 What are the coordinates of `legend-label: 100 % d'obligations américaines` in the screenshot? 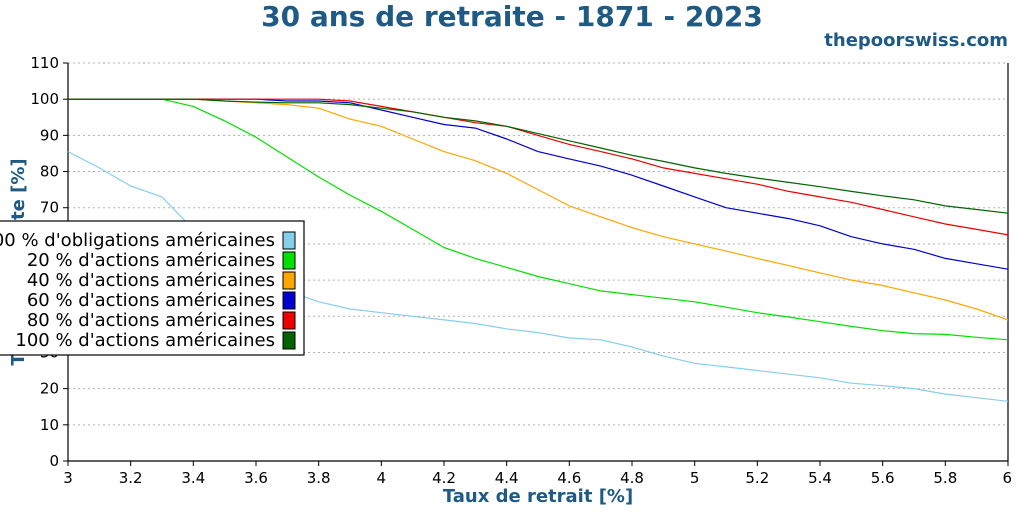 It's located at (137, 240).